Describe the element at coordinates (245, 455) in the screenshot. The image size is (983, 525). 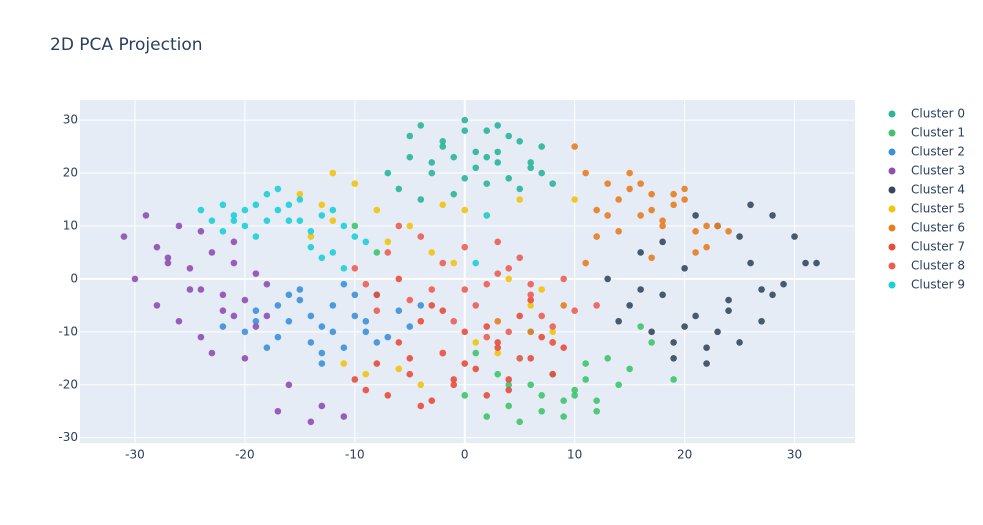
I see `x-tick-label: -20` at that location.